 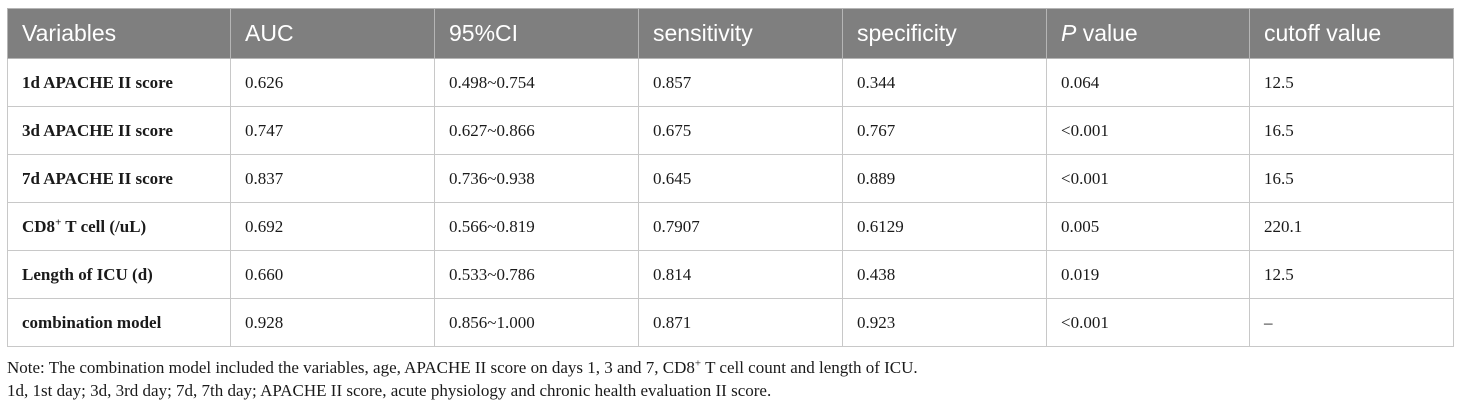 What do you see at coordinates (944, 226) in the screenshot?
I see `cell-specificity: 0.6129` at bounding box center [944, 226].